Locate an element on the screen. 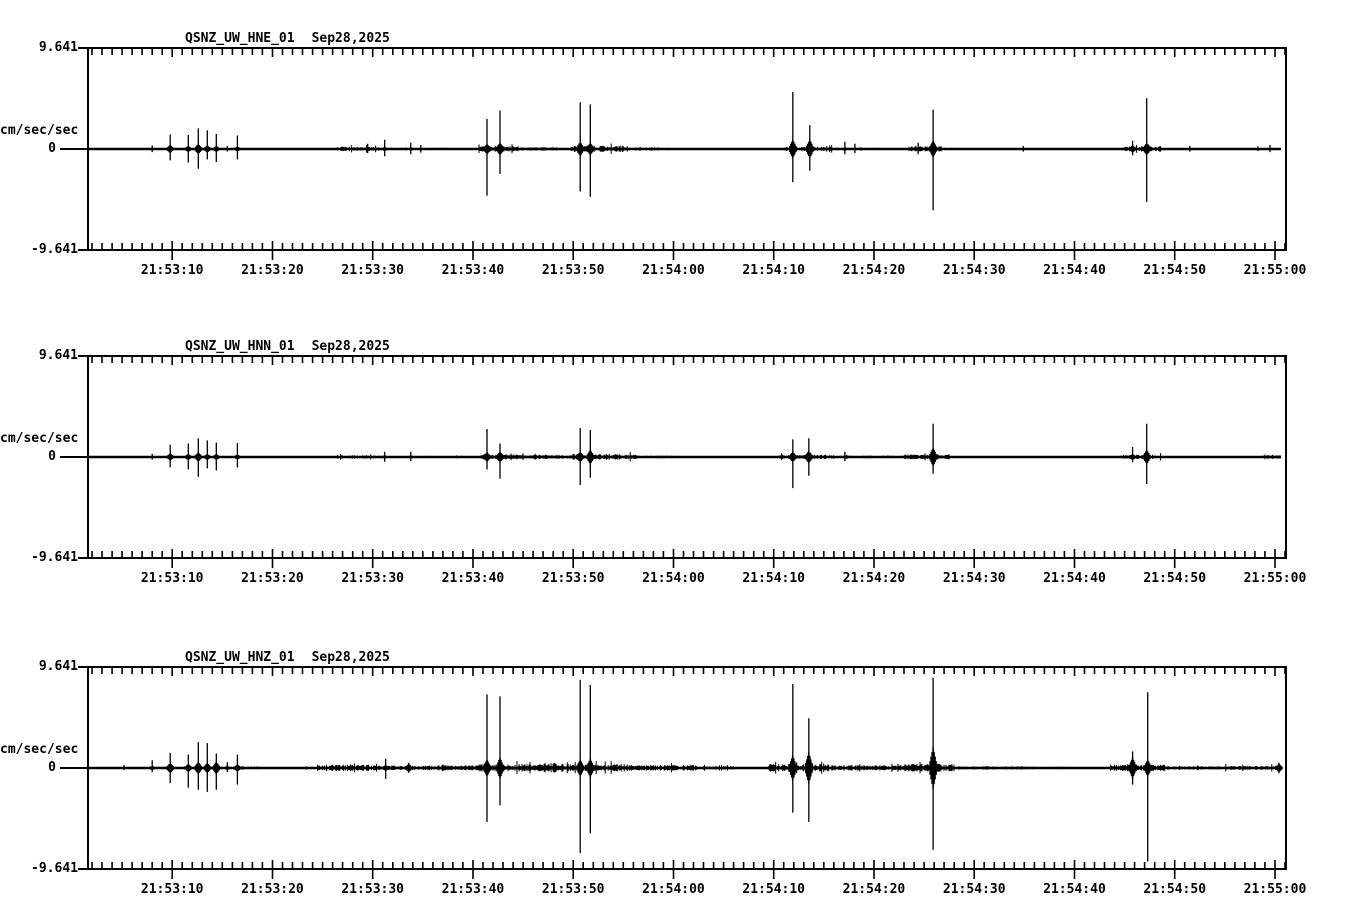 The height and width of the screenshot is (924, 1358). panel-station-code: QSNZ_UW_HNZ_01 is located at coordinates (240, 657).